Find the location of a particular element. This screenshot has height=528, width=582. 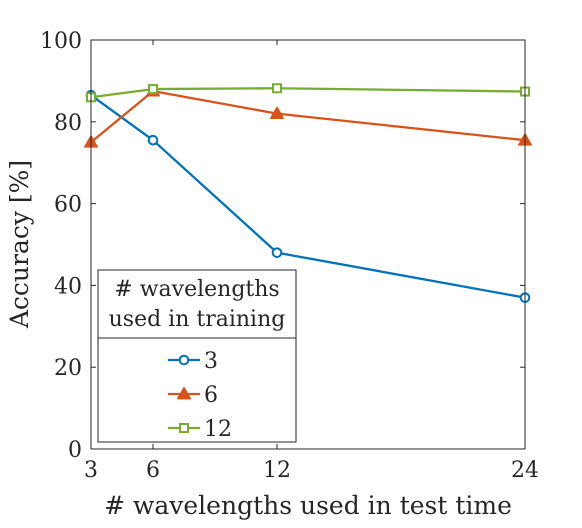

legend: # wavelengths used in training 3 6 12 is located at coordinates (197, 356).